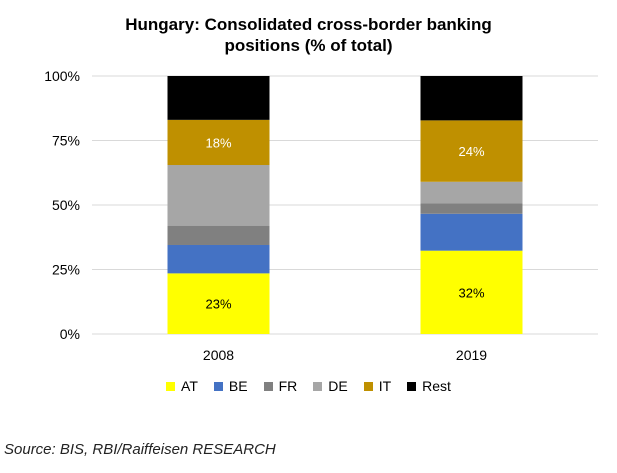 Image resolution: width=617 pixels, height=473 pixels. Describe the element at coordinates (436, 386) in the screenshot. I see `legend-label: Rest` at that location.